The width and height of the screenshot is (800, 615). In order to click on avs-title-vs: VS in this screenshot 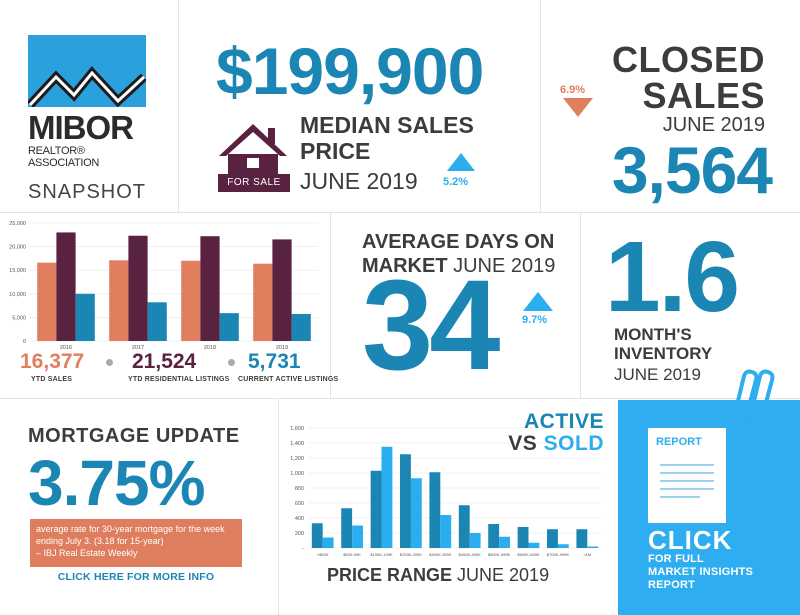, I will do `click(523, 443)`.